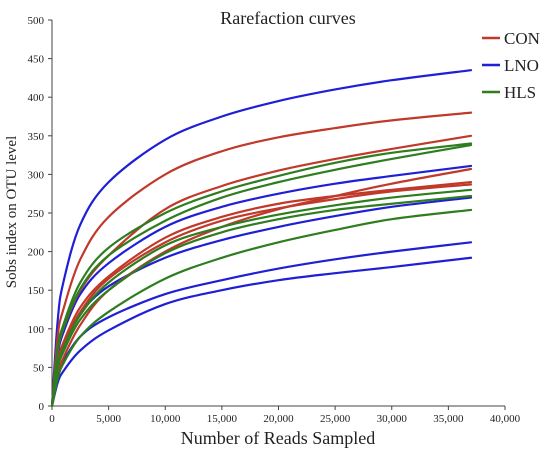 This screenshot has width=550, height=461. Describe the element at coordinates (287, 18) in the screenshot. I see `chart-title: Rarefaction curves` at that location.